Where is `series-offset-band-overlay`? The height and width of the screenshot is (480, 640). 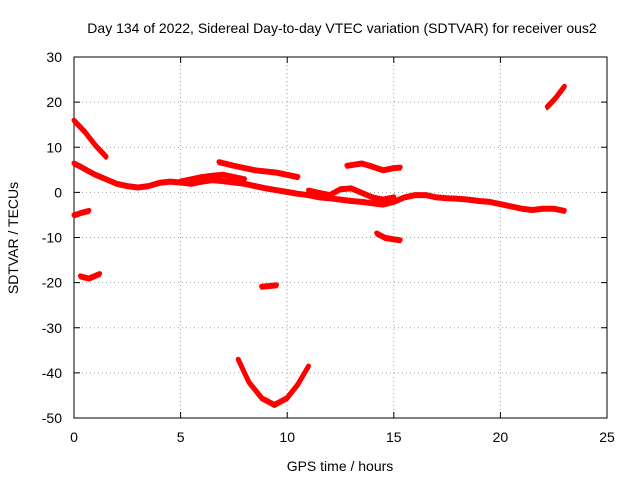
series-offset-band-overlay is located at coordinates (351, 195).